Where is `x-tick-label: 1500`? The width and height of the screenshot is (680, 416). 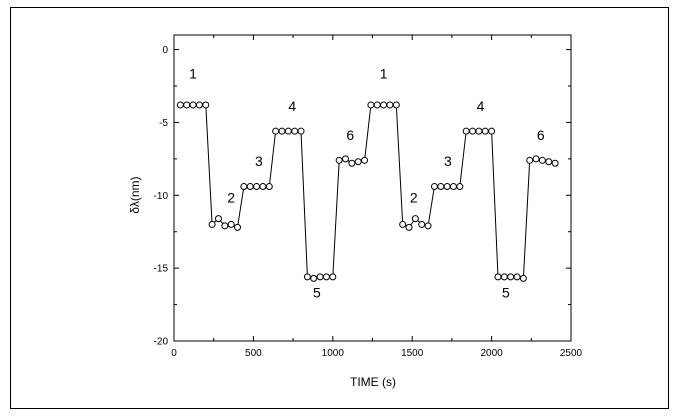
x-tick-label: 1500 is located at coordinates (412, 353).